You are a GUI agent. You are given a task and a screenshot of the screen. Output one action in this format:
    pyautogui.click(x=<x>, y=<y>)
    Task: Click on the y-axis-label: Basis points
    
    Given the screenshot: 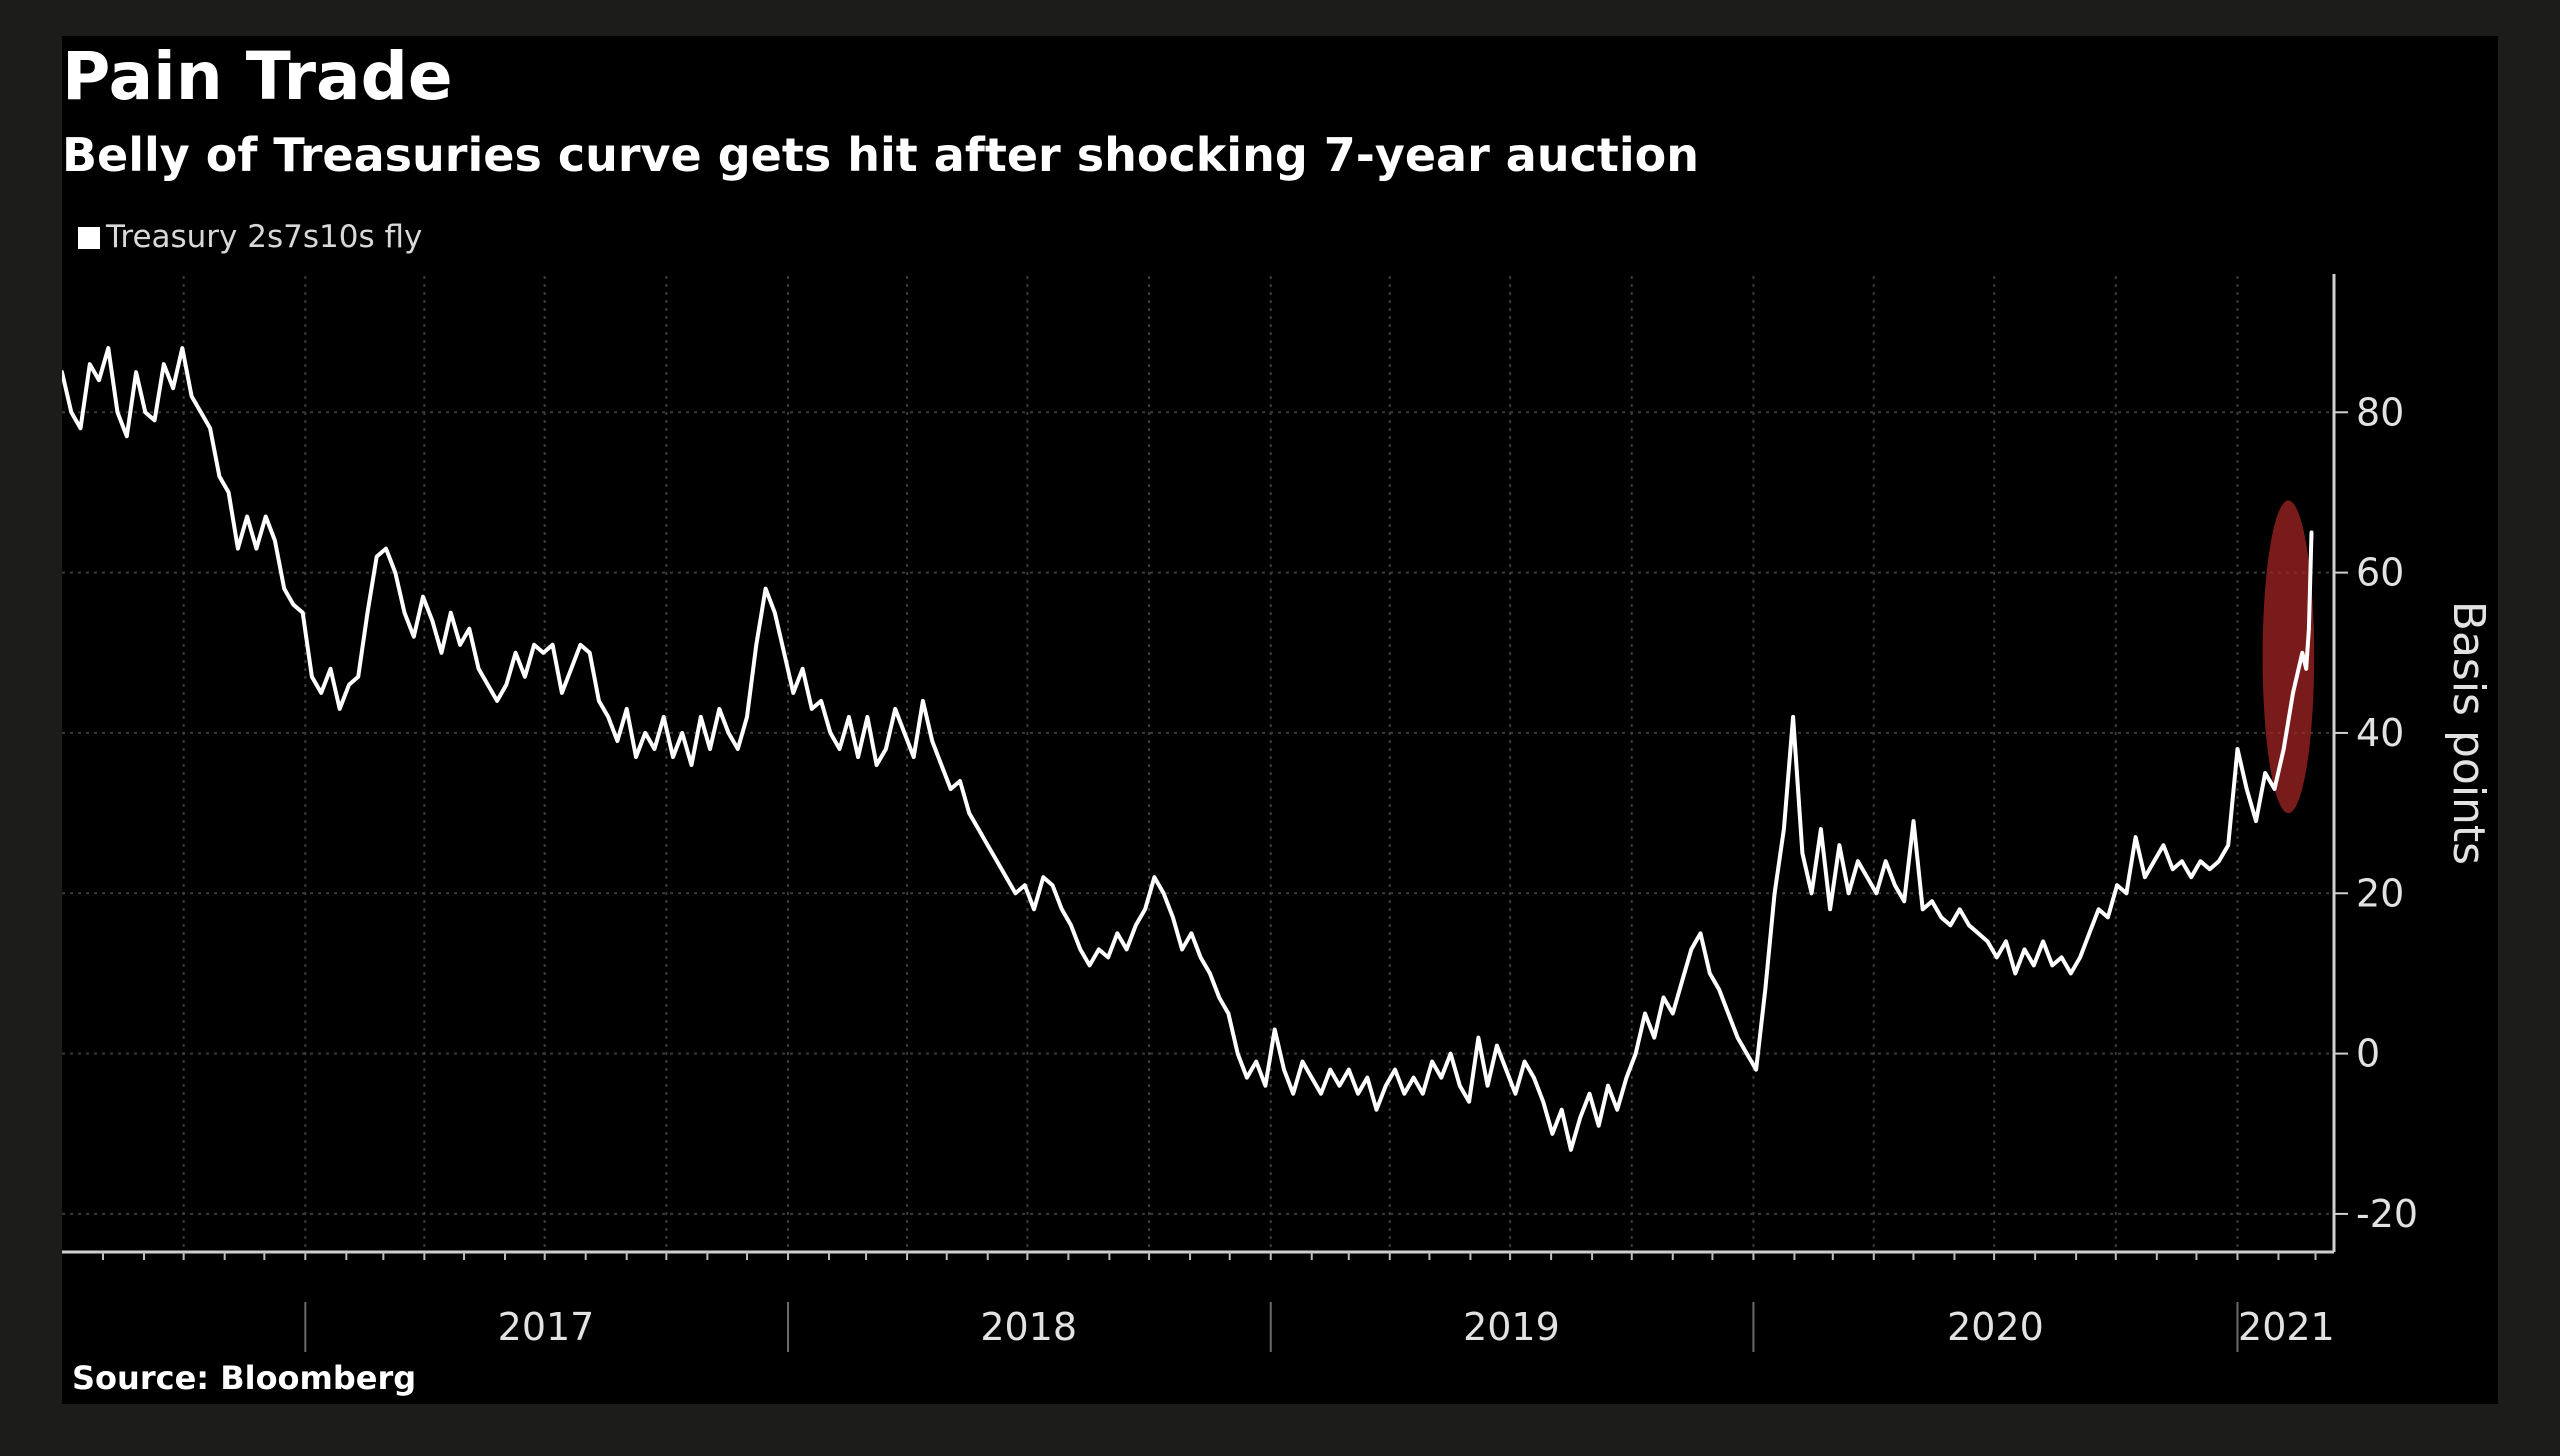 What is the action you would take?
    pyautogui.click(x=2468, y=733)
    